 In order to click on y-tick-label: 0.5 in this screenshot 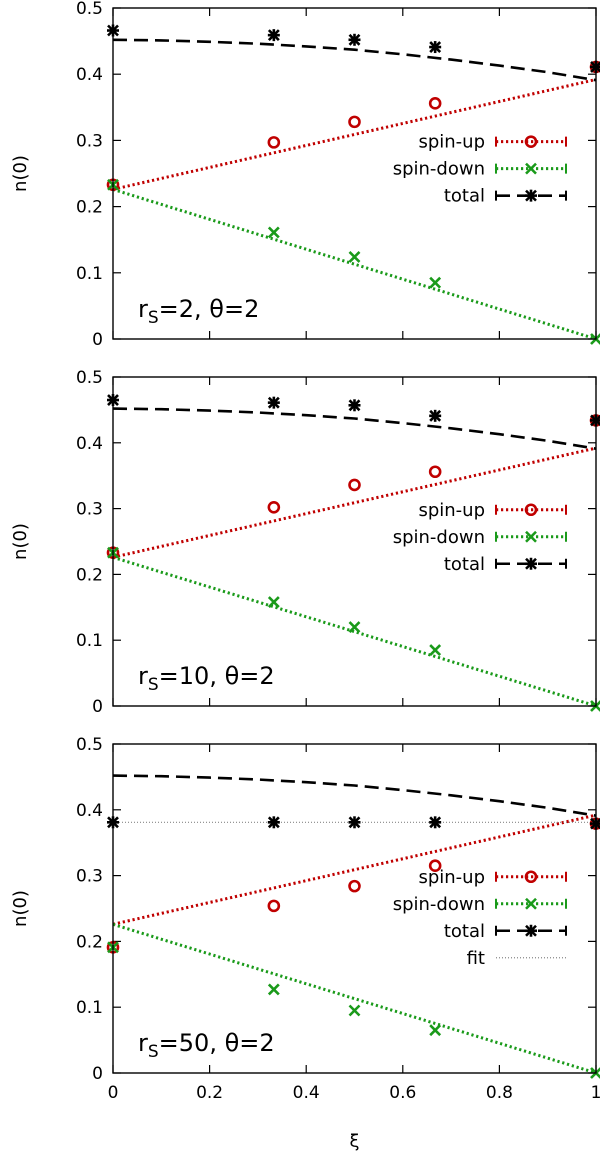, I will do `click(89, 9)`.